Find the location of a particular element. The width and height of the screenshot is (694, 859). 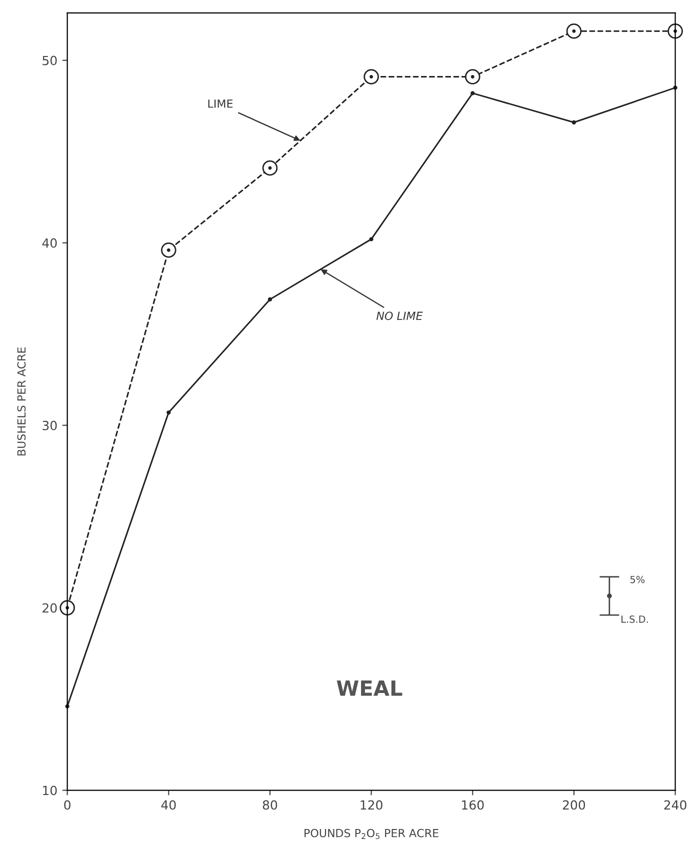

x-tick-label: 120 is located at coordinates (371, 805).